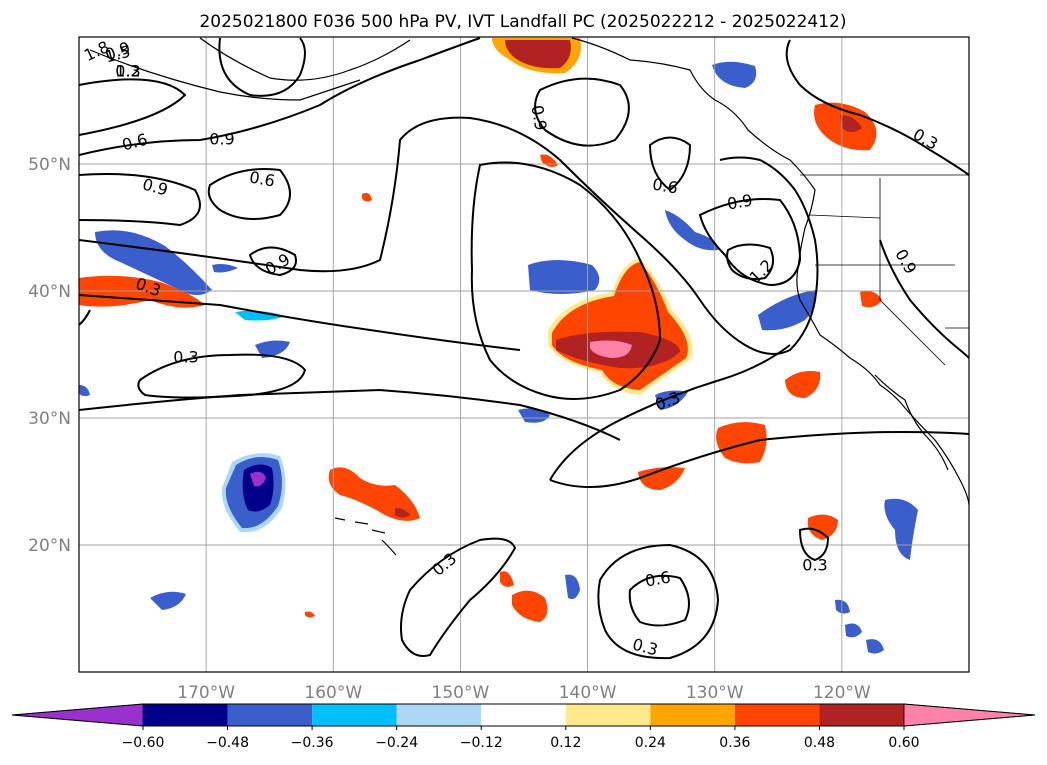 The height and width of the screenshot is (765, 1047). What do you see at coordinates (851, 123) in the screenshot?
I see `positive-anomaly-bc-core` at bounding box center [851, 123].